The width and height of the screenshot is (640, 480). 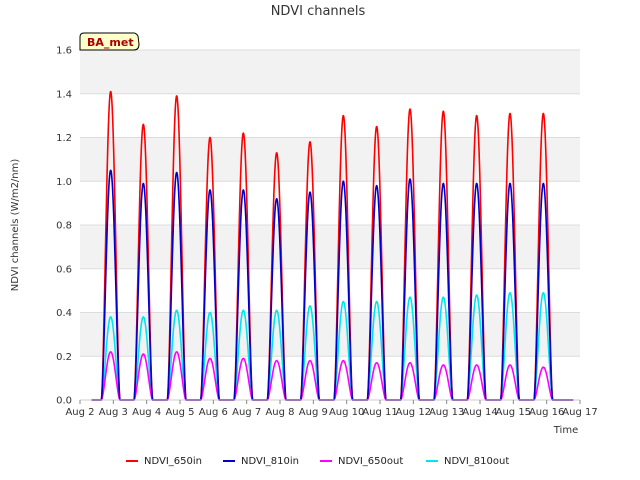 I want to click on legend-label: NDVI_650in, so click(x=173, y=461).